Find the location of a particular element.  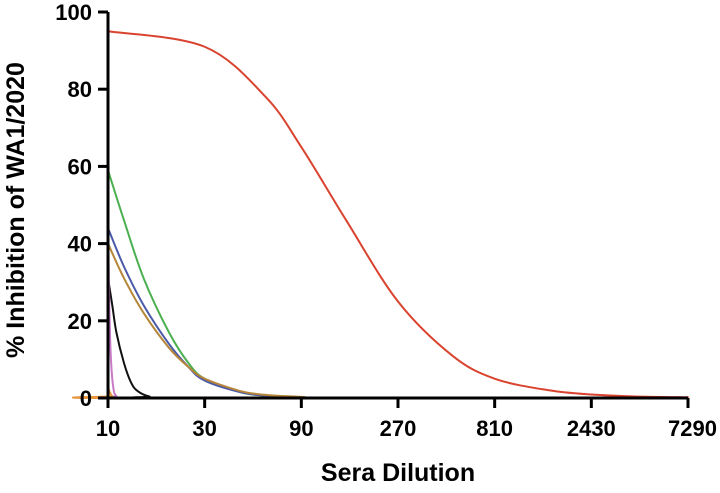

y-tick-label: 40 is located at coordinates (80, 244).